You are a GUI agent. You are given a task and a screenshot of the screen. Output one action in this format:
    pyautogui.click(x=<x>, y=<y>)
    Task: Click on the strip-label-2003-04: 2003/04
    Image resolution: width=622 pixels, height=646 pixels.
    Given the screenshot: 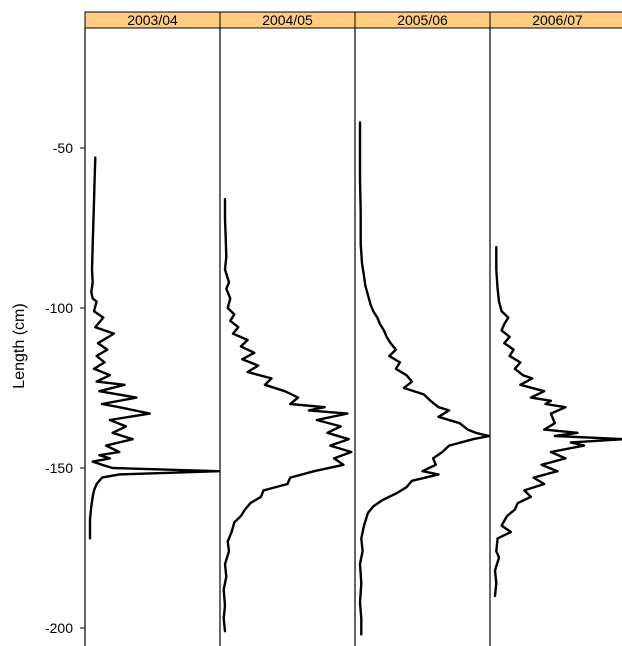 What is the action you would take?
    pyautogui.click(x=152, y=20)
    